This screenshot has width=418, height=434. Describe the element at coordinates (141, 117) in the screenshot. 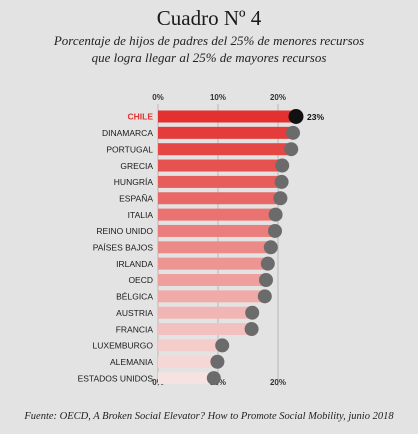

I see `category-label: CHILE` at that location.